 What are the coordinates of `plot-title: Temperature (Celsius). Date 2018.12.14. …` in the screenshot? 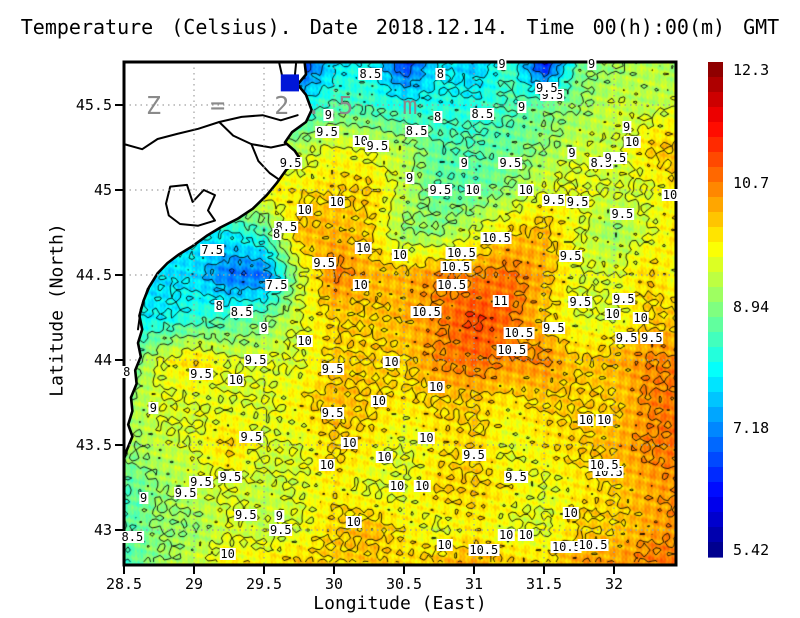 It's located at (400, 27).